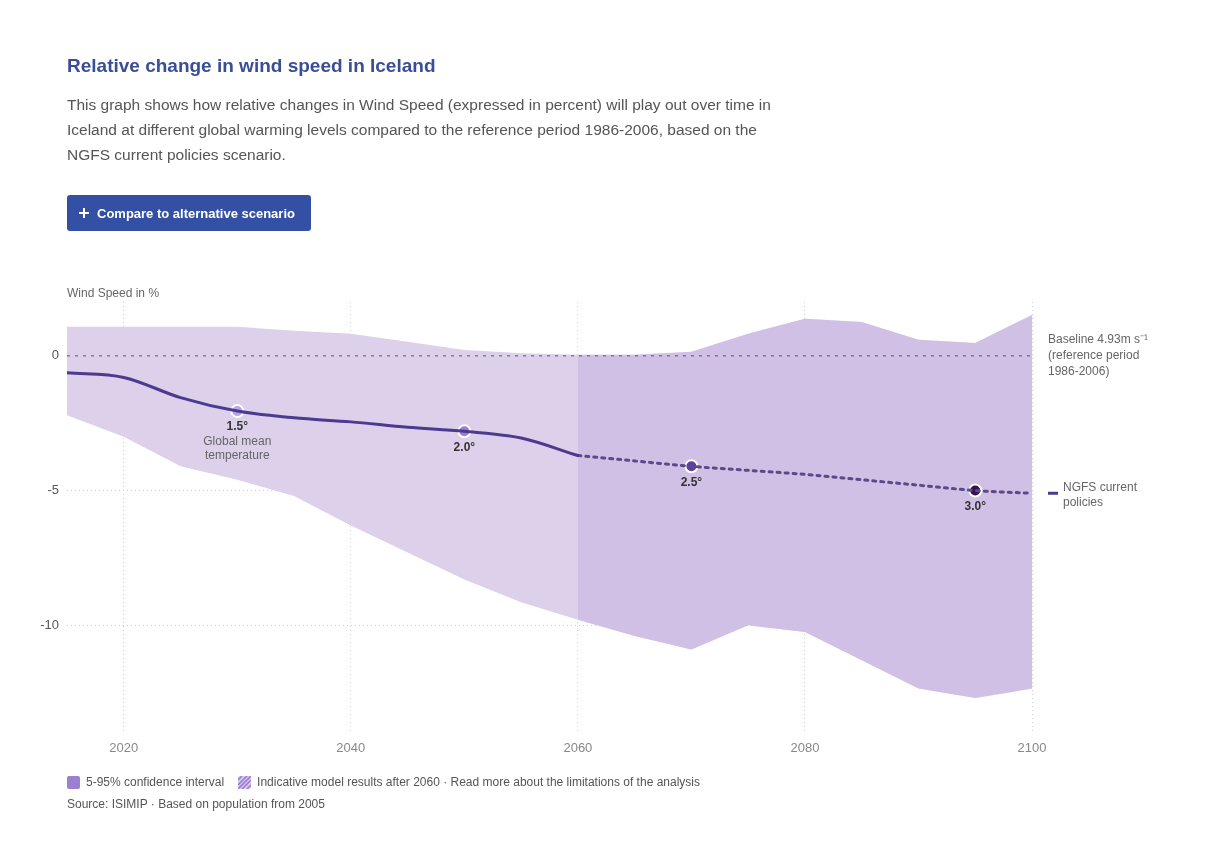 The image size is (1219, 856). I want to click on chart-subtitle: This graph shows how relative changes in Wind Speed (expressed in percent) will play out over time in Iceland at different global warming levels compared to the reference period 1986-2006, based on the NGFS current policies scenario., so click(419, 130).